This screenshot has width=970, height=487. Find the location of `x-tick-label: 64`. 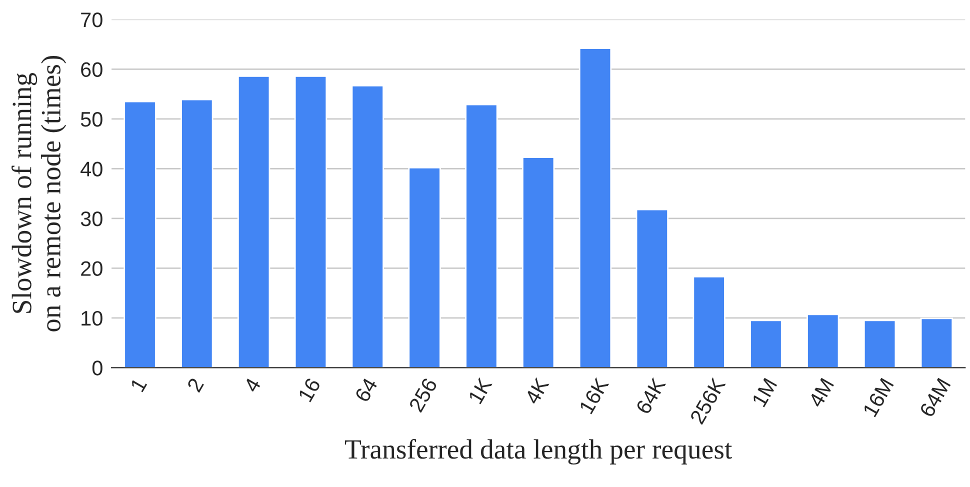

x-tick-label: 64 is located at coordinates (366, 389).